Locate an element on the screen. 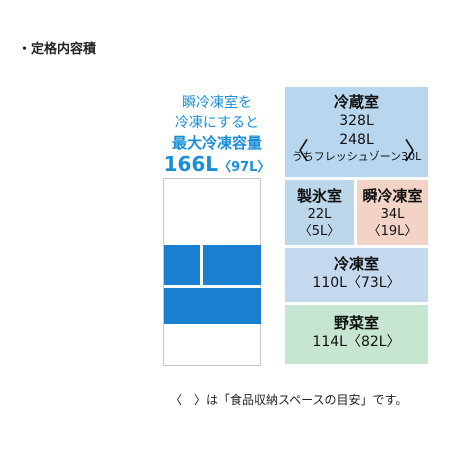 The width and height of the screenshot is (450, 450). max-freeze-capacity-label: 最大冷凍容量 is located at coordinates (216, 143).